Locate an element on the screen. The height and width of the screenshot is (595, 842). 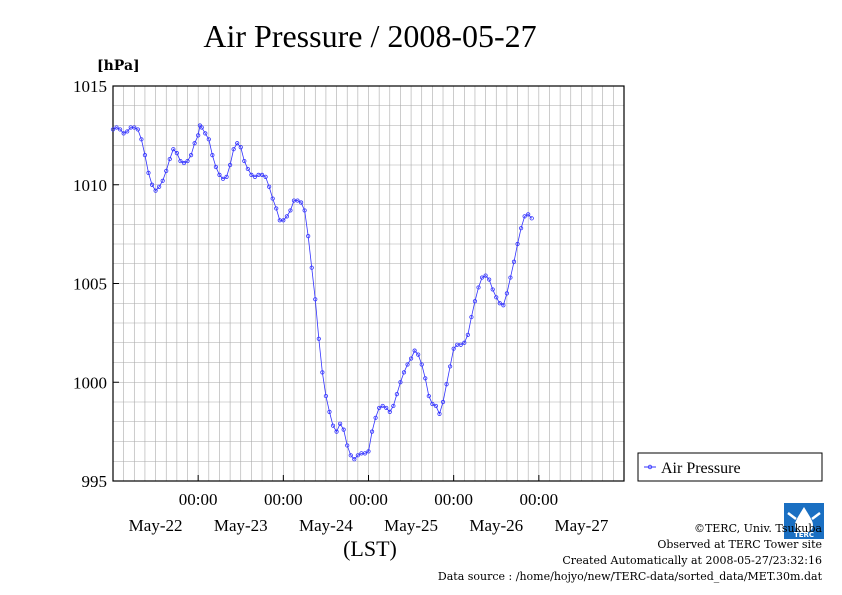
terc-logo-icon: TERC is located at coordinates (804, 521).